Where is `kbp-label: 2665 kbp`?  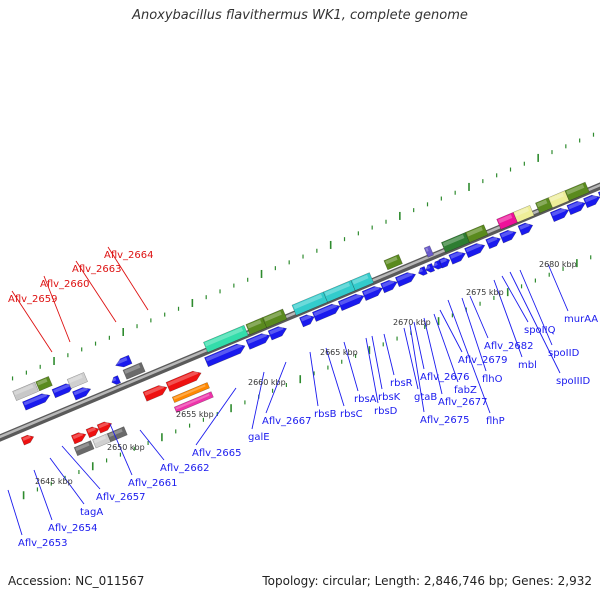 kbp-label: 2665 kbp is located at coordinates (339, 352).